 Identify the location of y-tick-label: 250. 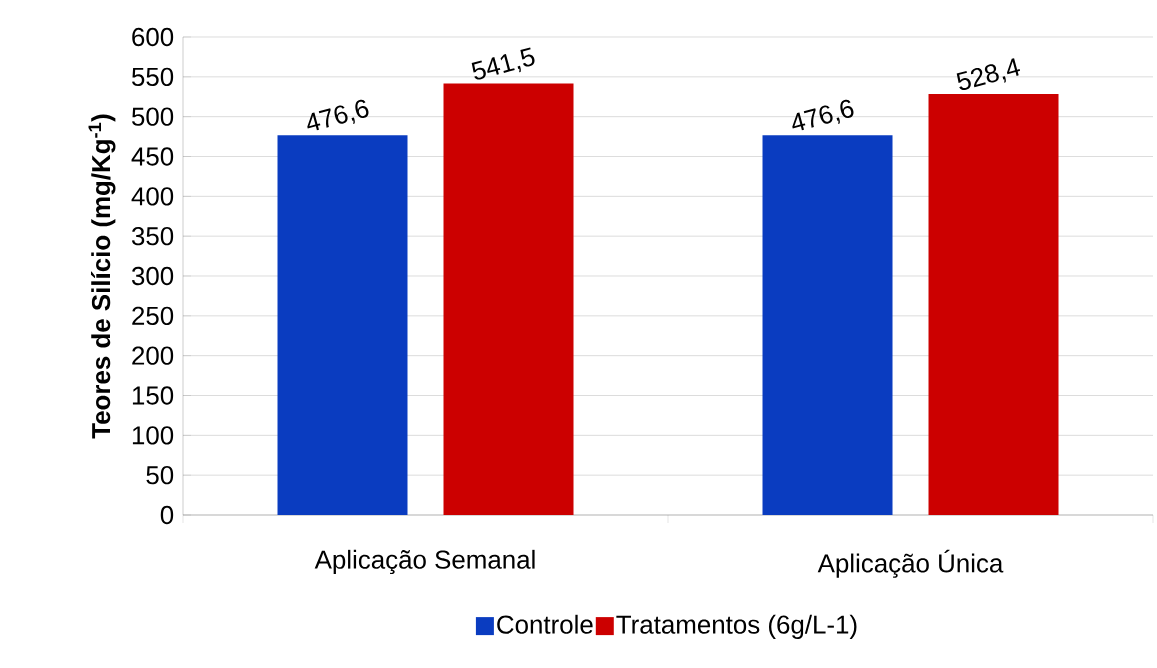
(153, 315).